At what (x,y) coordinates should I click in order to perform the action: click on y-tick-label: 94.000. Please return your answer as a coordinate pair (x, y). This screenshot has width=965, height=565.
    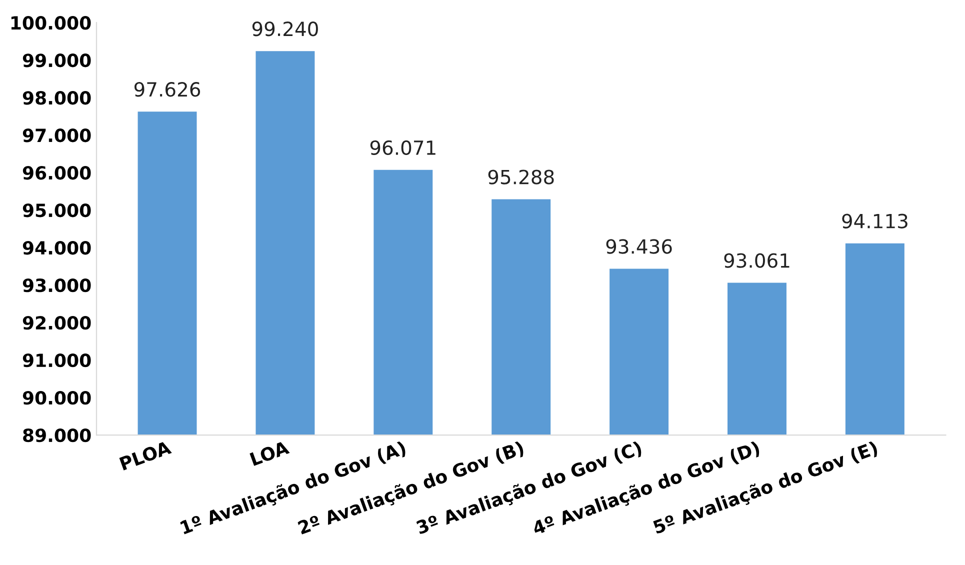
    Looking at the image, I should click on (56, 248).